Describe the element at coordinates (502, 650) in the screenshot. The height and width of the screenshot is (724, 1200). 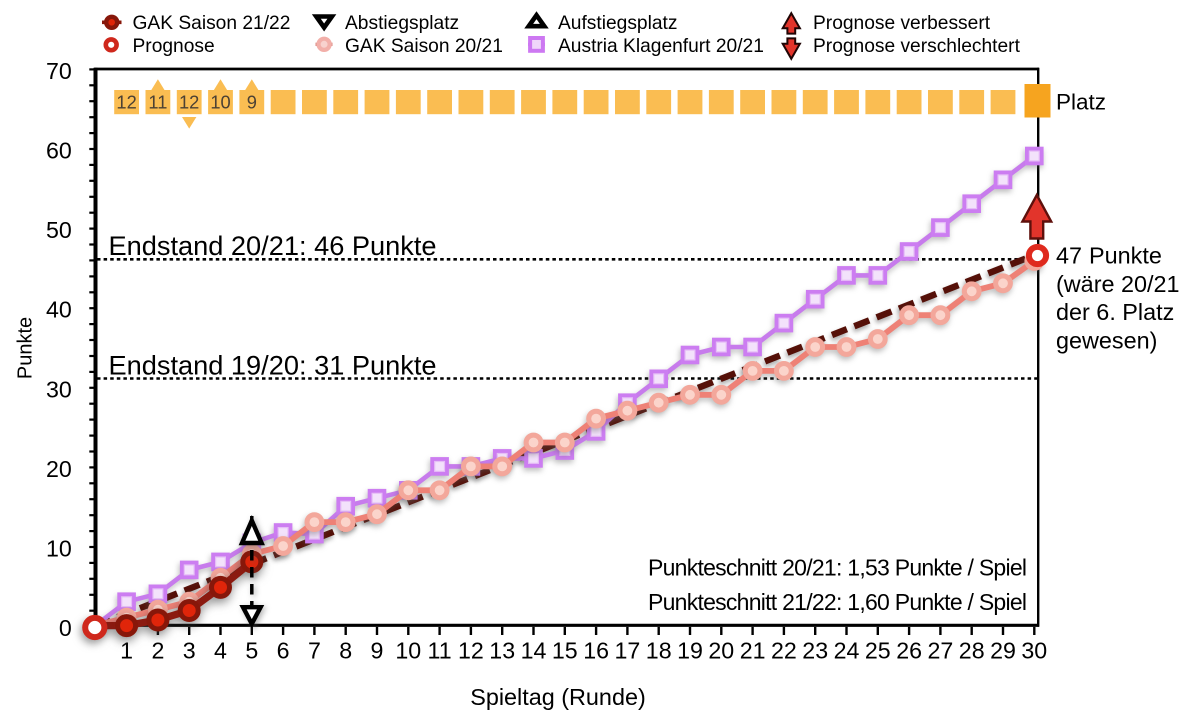
I see `svg-text: 13` at that location.